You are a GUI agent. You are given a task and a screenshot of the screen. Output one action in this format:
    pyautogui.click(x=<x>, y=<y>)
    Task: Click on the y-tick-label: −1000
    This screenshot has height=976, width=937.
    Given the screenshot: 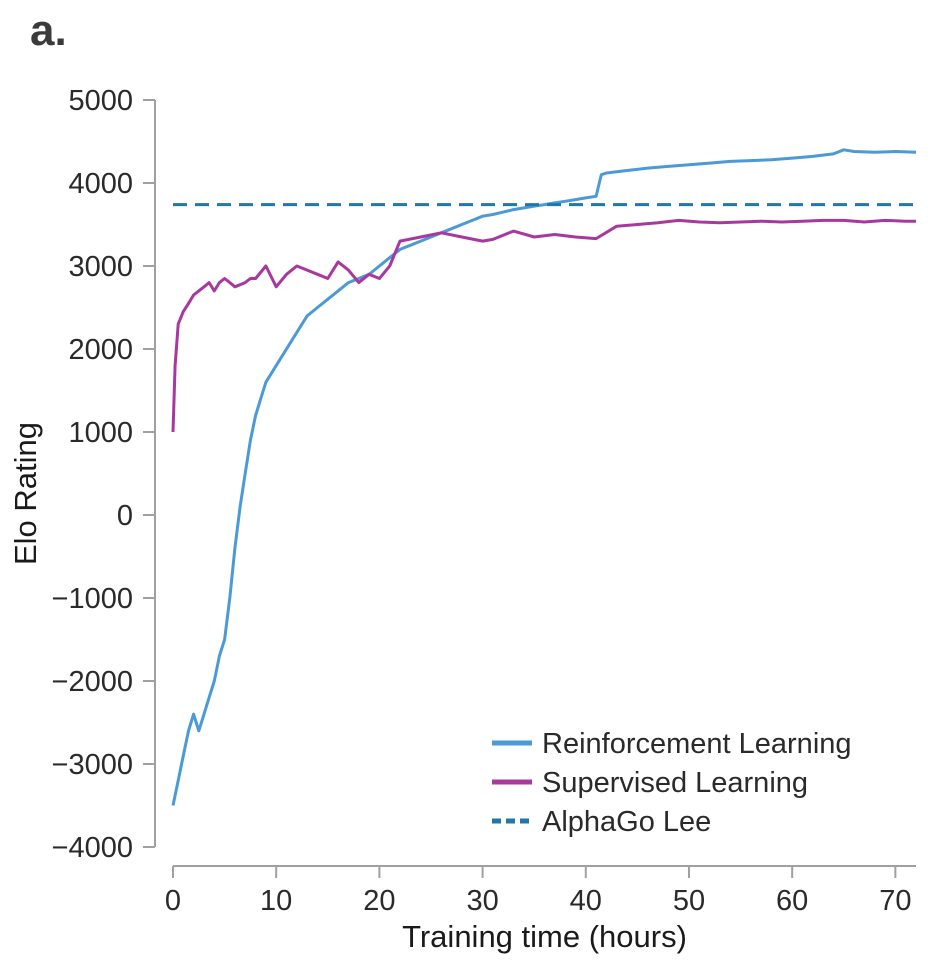 What is the action you would take?
    pyautogui.click(x=92, y=599)
    